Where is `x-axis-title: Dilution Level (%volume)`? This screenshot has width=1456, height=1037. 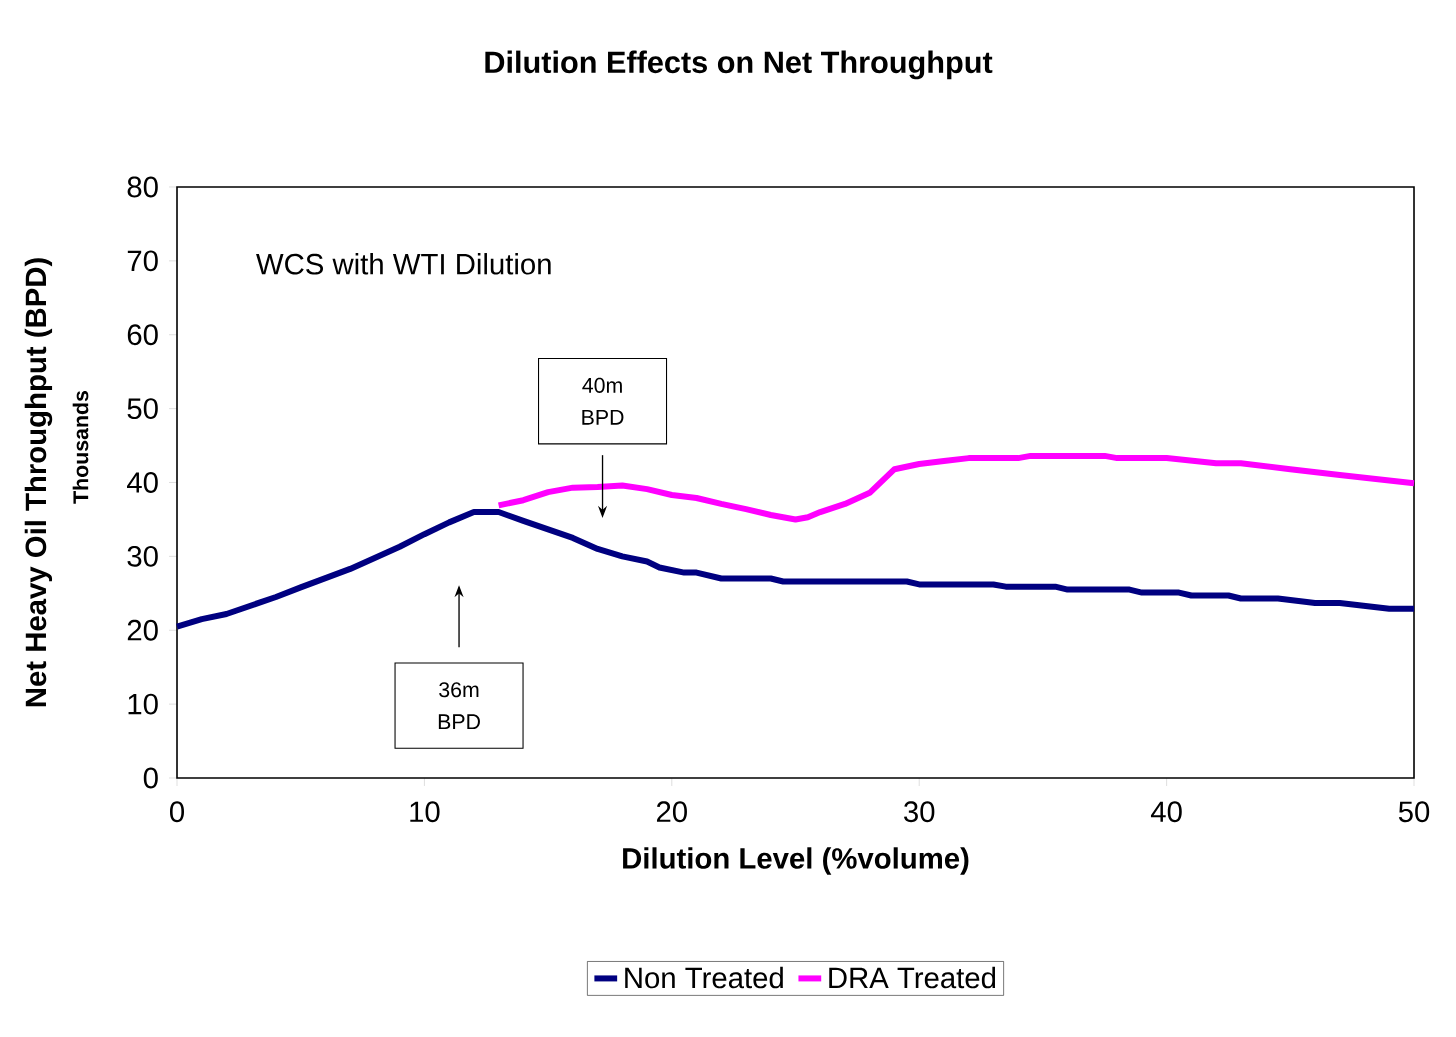 x-axis-title: Dilution Level (%volume) is located at coordinates (796, 861).